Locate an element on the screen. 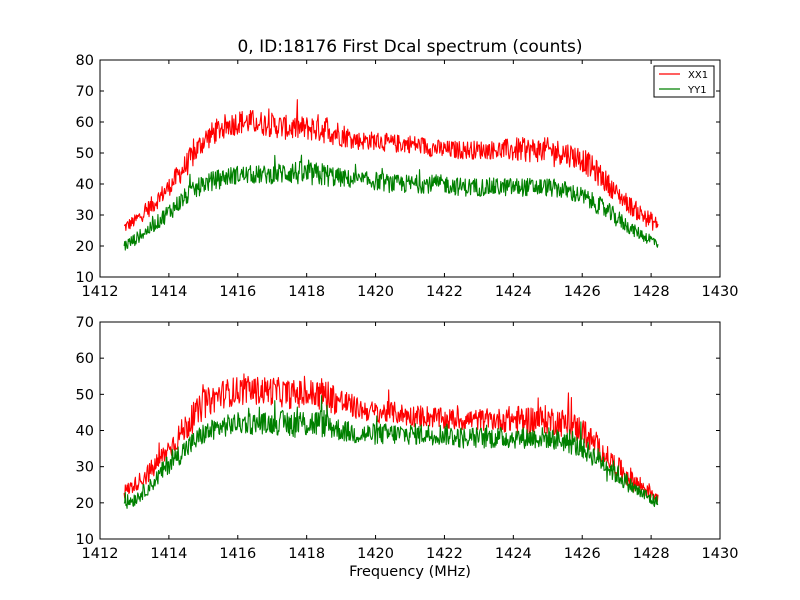 The width and height of the screenshot is (800, 600). legend-label-xx1: XX1 is located at coordinates (698, 75).